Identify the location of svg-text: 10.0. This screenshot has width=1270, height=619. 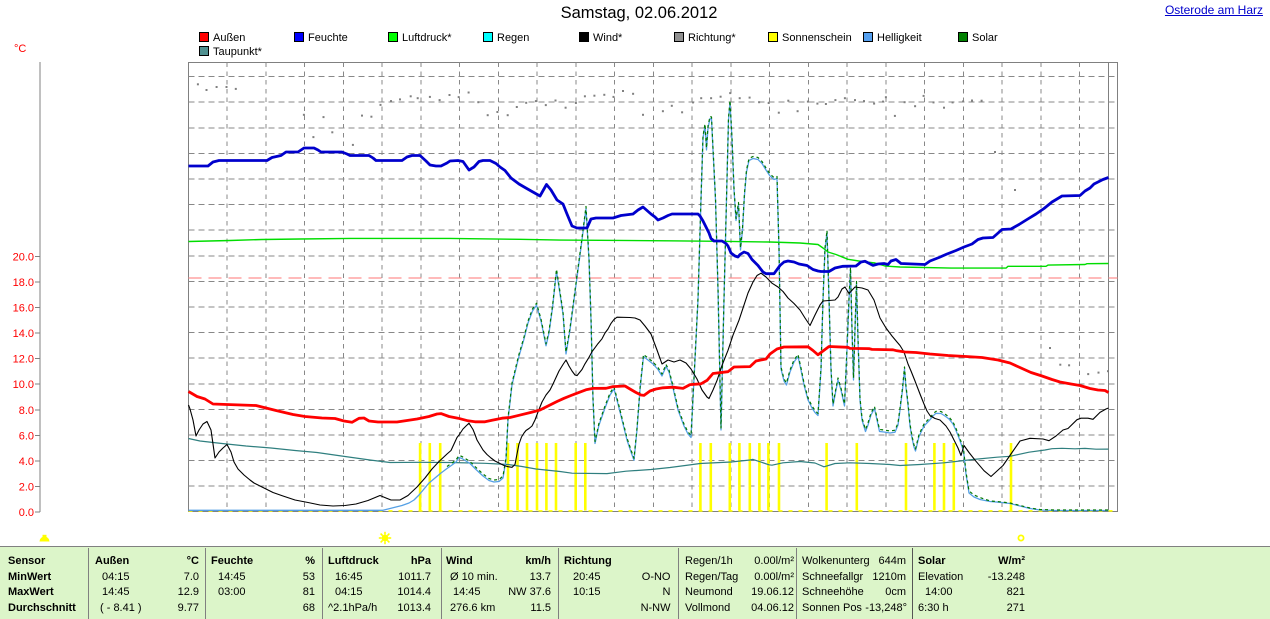
(23, 385).